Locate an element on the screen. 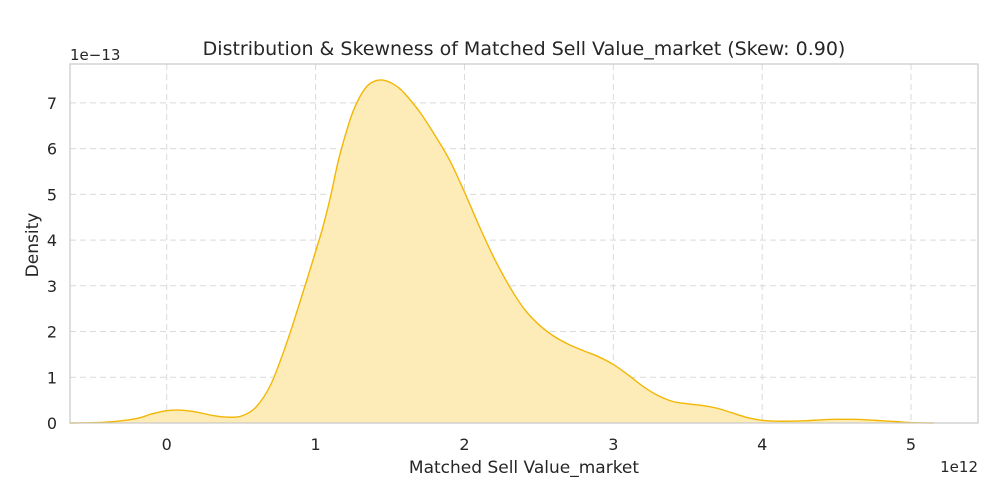 The image size is (1000, 500). x-axis-ticks: 0 1 2 3 4 5 is located at coordinates (539, 444).